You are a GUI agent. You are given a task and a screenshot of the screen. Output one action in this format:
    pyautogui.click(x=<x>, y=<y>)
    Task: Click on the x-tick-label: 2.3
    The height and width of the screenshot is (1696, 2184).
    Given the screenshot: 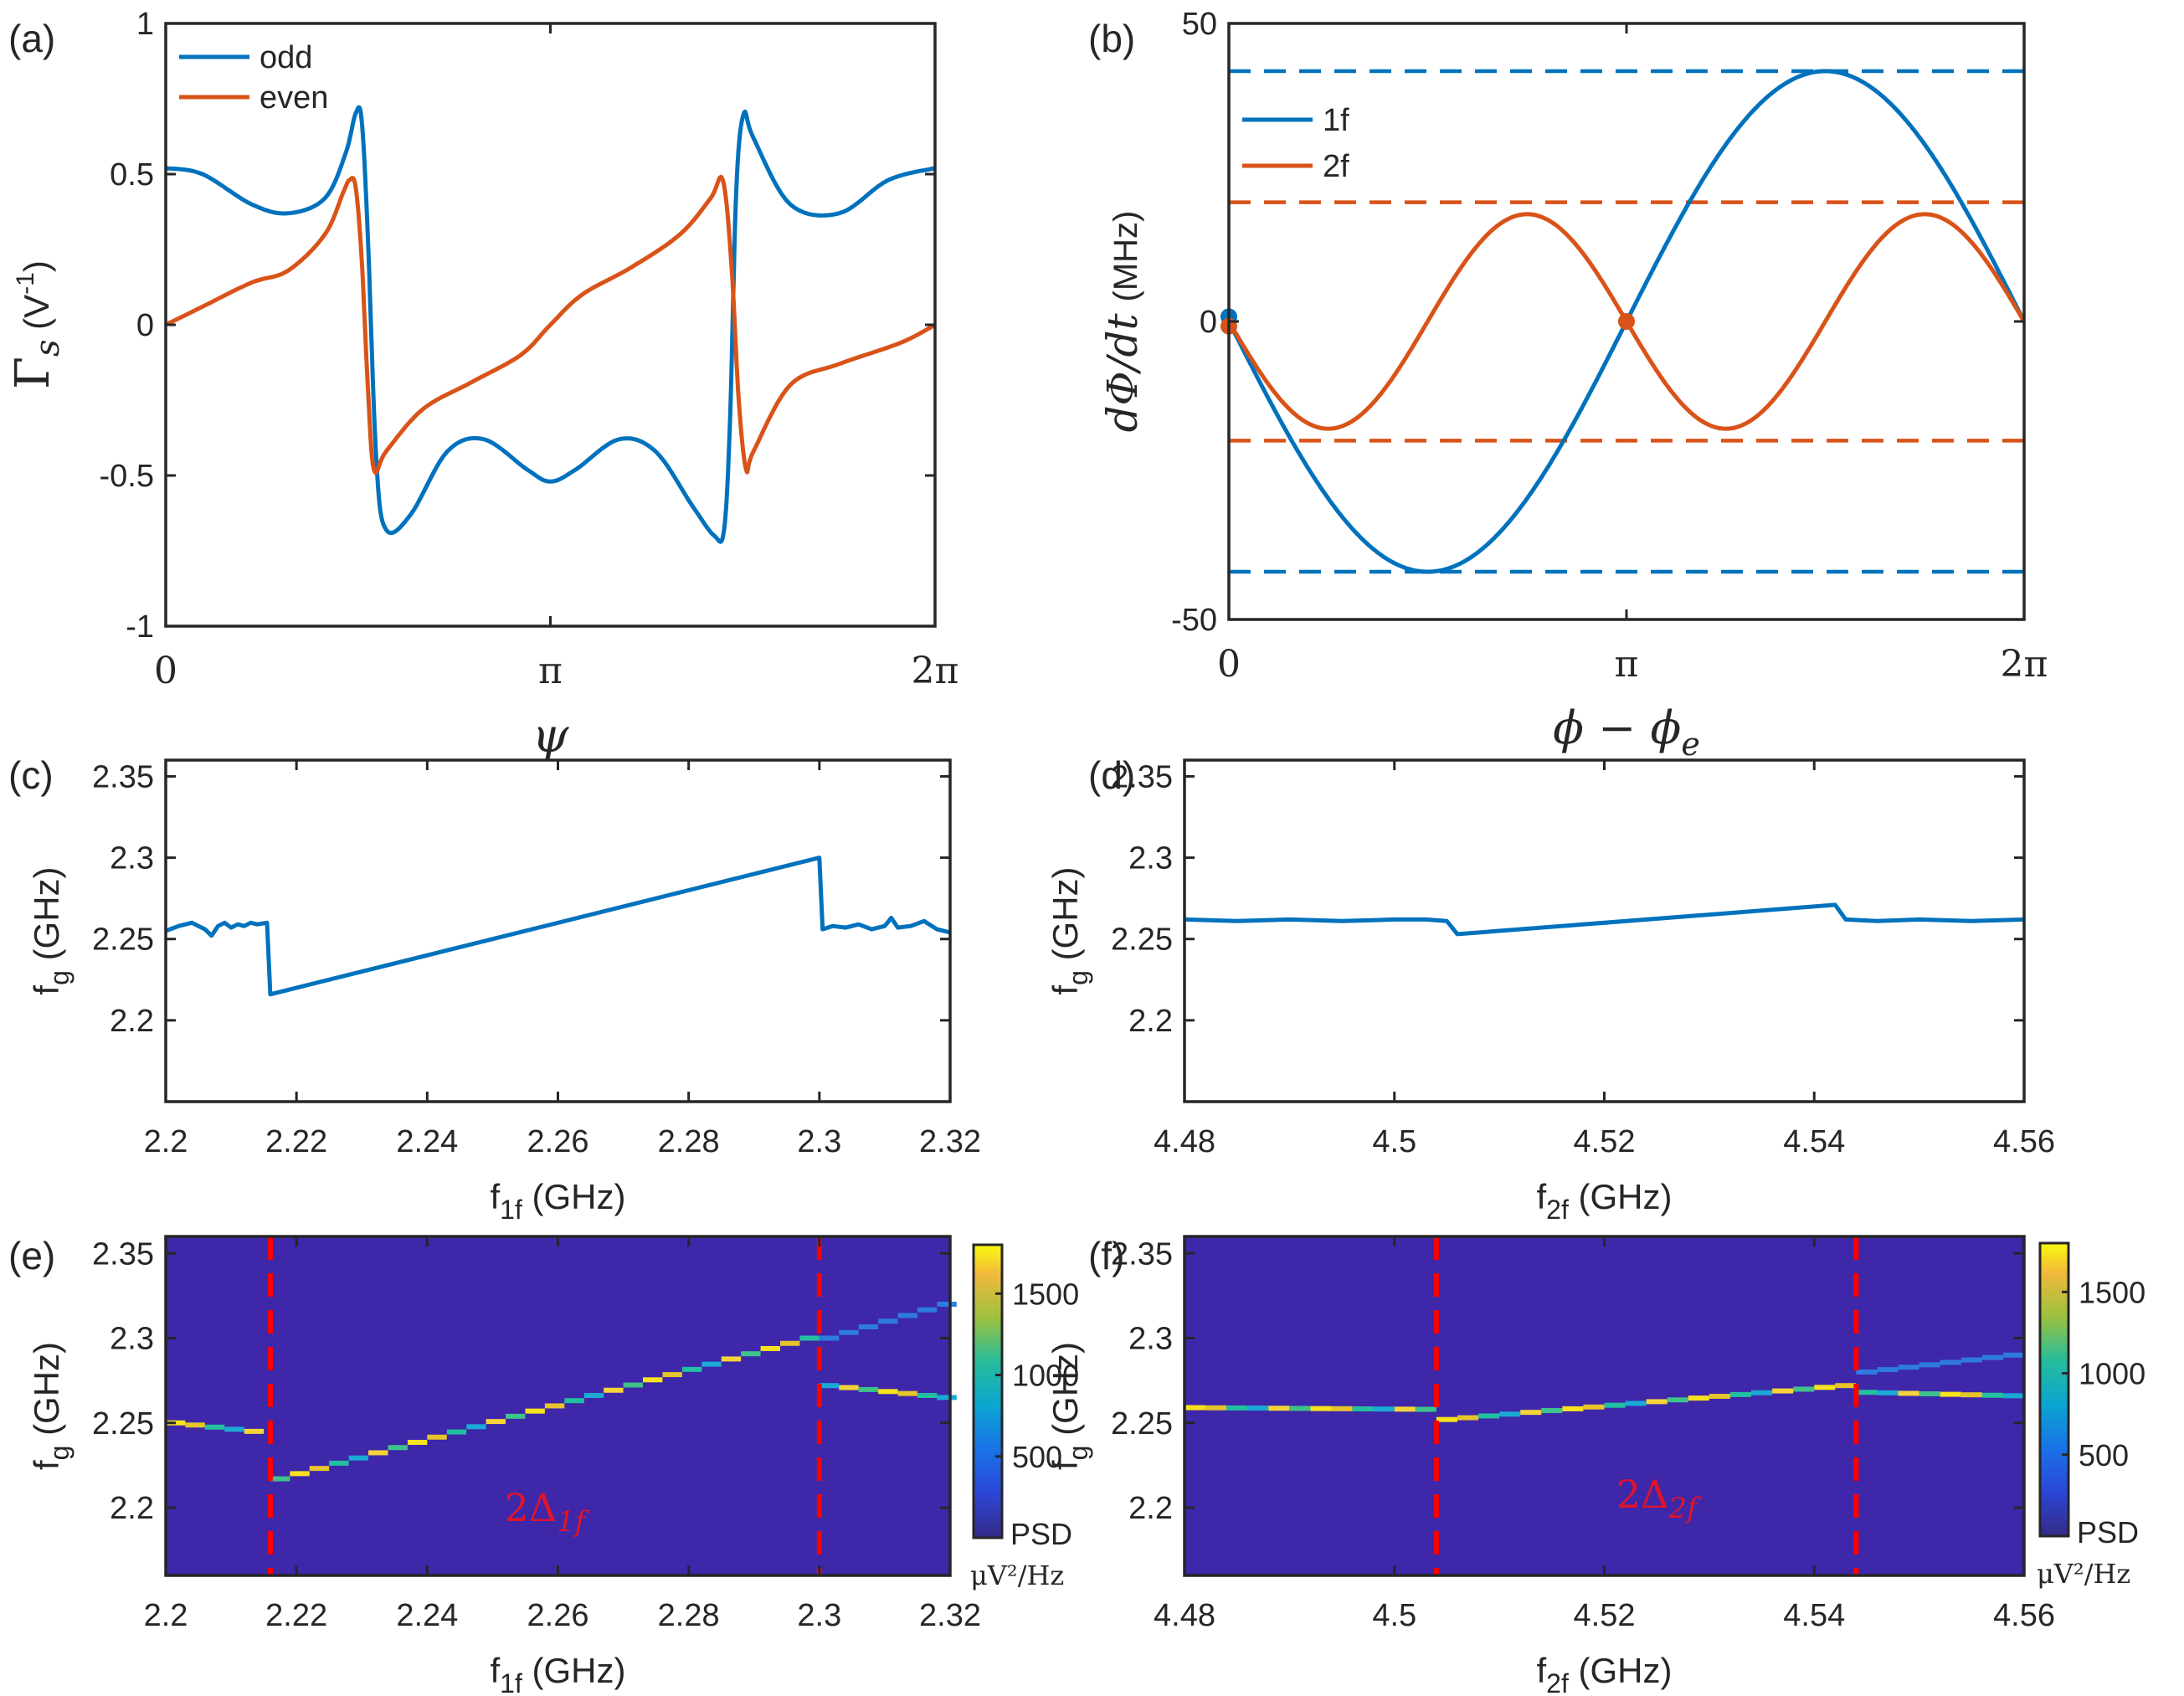 What is the action you would take?
    pyautogui.click(x=819, y=1615)
    